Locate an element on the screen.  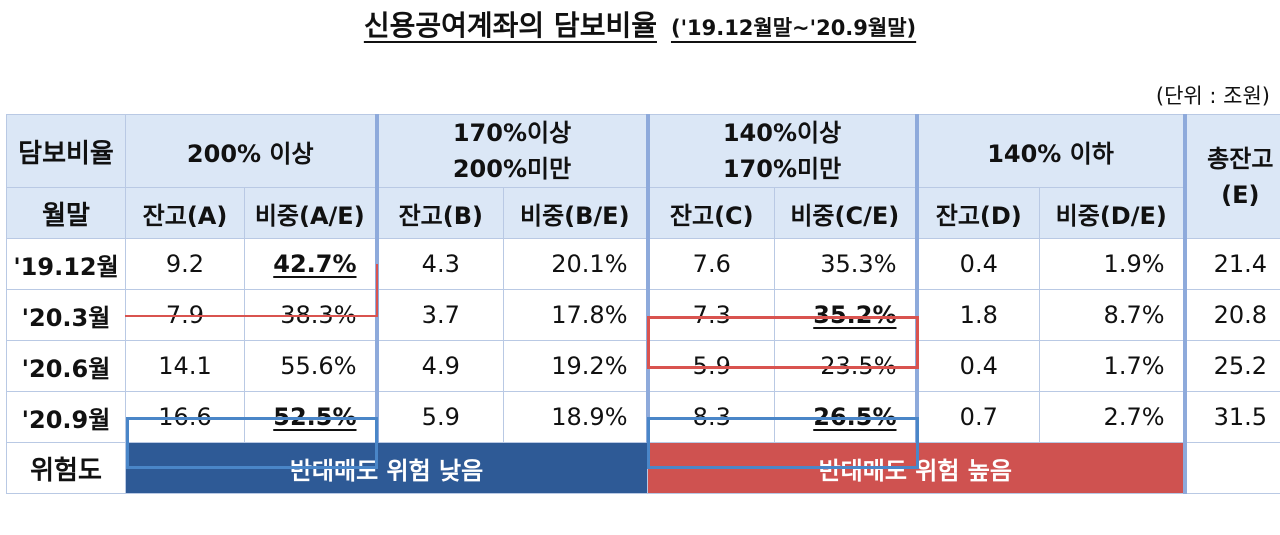
header-share-be: 비중(B/E) is located at coordinates (576, 213).